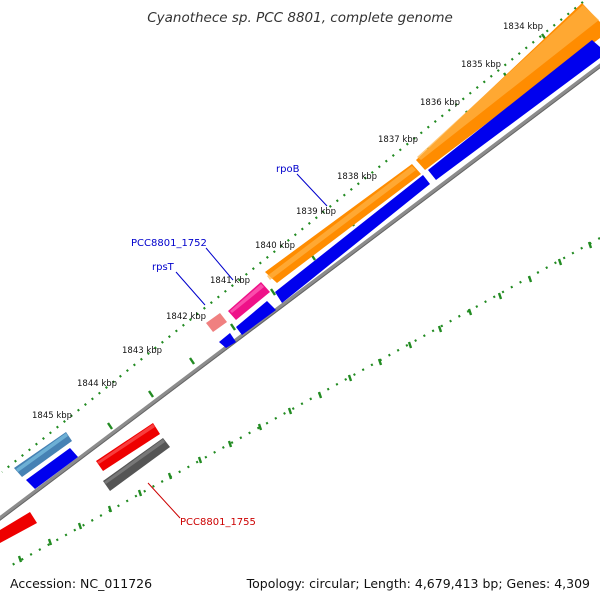 Image resolution: width=600 pixels, height=600 pixels. I want to click on cds-blue-left, so click(52, 468).